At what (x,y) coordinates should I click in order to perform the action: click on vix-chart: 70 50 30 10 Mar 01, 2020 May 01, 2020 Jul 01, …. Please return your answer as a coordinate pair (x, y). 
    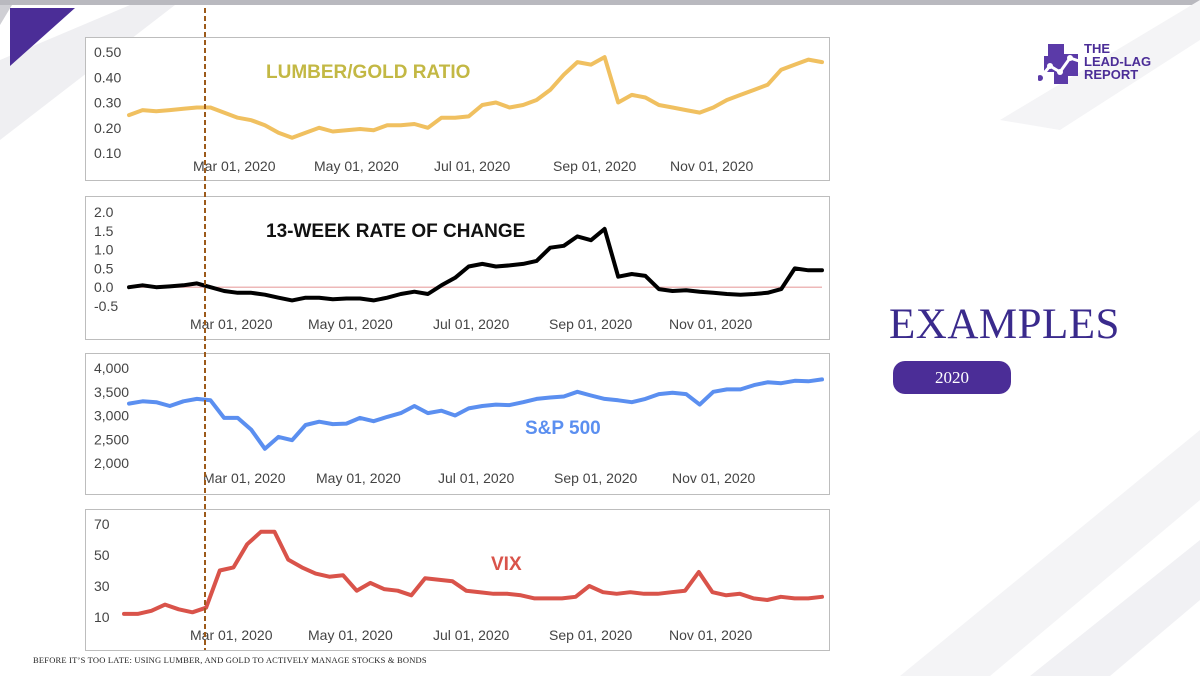
    Looking at the image, I should click on (457, 580).